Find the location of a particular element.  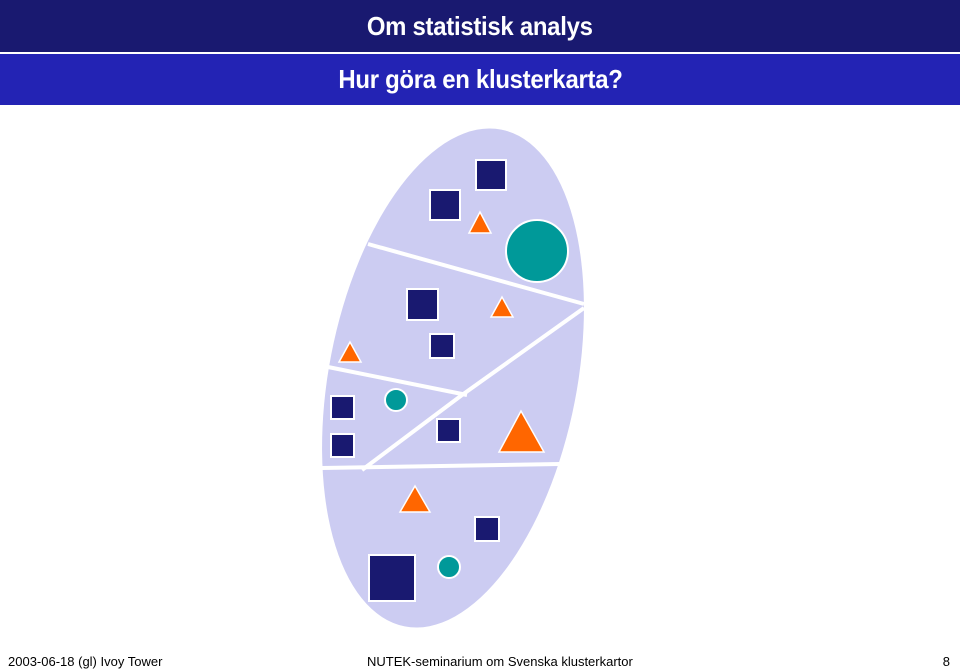

cluster-dividers is located at coordinates (453, 357).